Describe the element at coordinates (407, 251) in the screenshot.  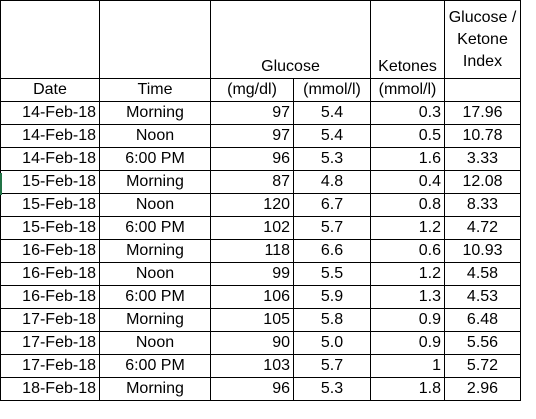
I see `ketones-cell: 0.6` at that location.